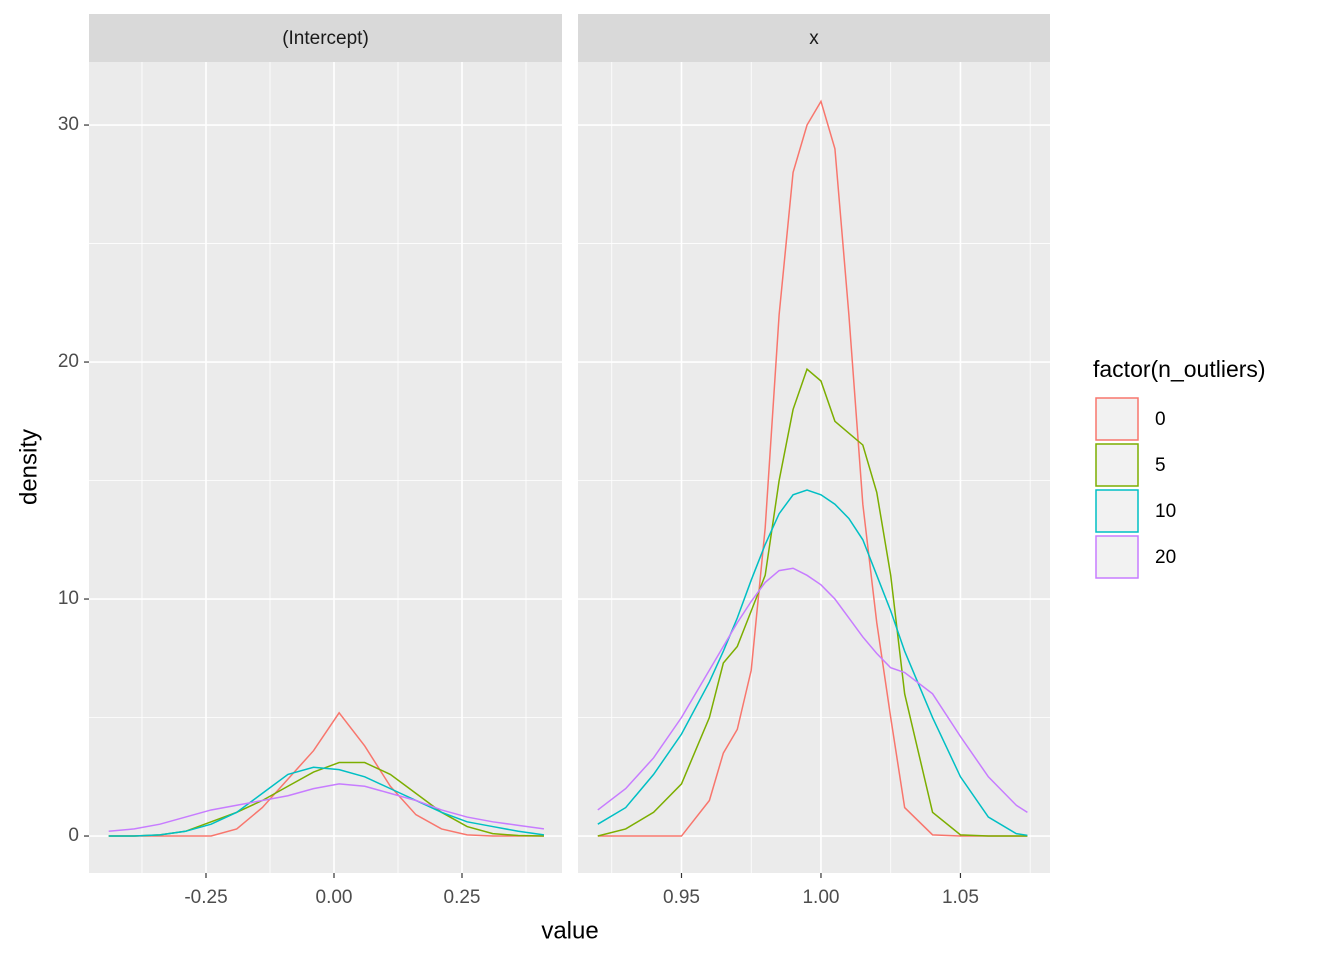 The height and width of the screenshot is (960, 1344). What do you see at coordinates (68, 124) in the screenshot?
I see `y-tick-label: 30` at bounding box center [68, 124].